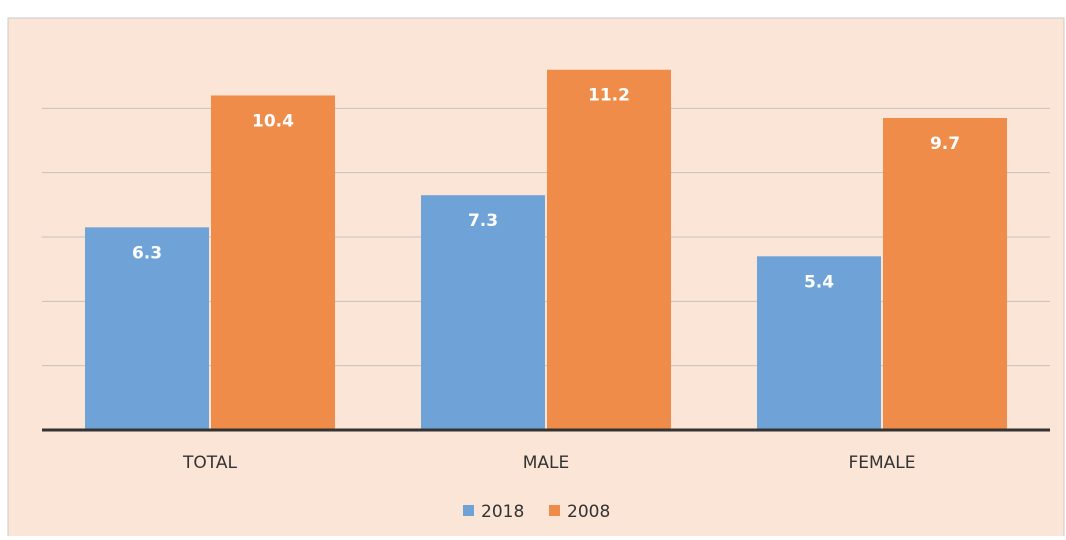 This screenshot has width=1066, height=540. What do you see at coordinates (588, 512) in the screenshot?
I see `legend-label: 2008` at bounding box center [588, 512].